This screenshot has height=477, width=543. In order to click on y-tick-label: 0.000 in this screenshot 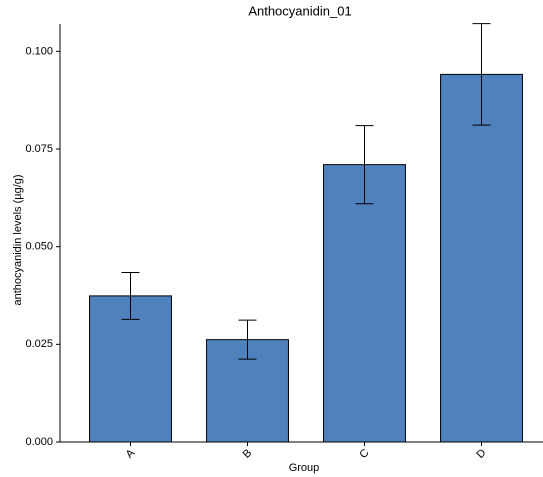, I will do `click(39, 442)`.